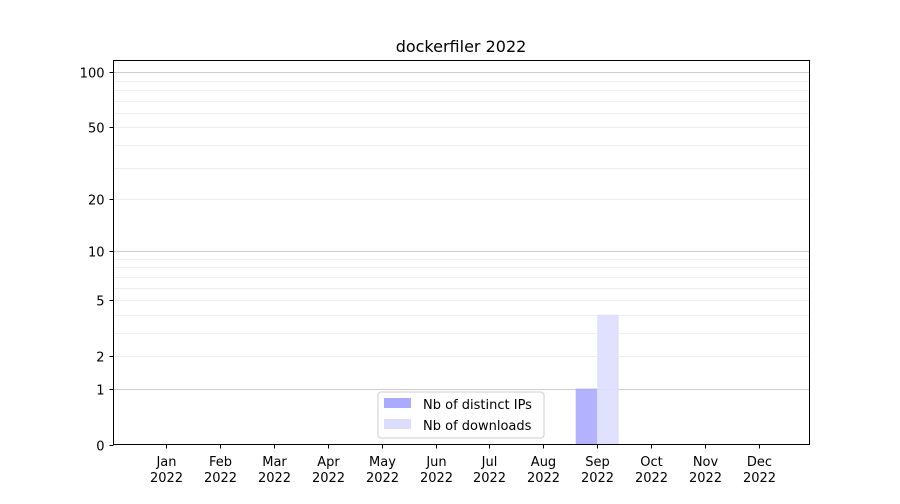  I want to click on x-tick-label-month: Dec, so click(759, 462).